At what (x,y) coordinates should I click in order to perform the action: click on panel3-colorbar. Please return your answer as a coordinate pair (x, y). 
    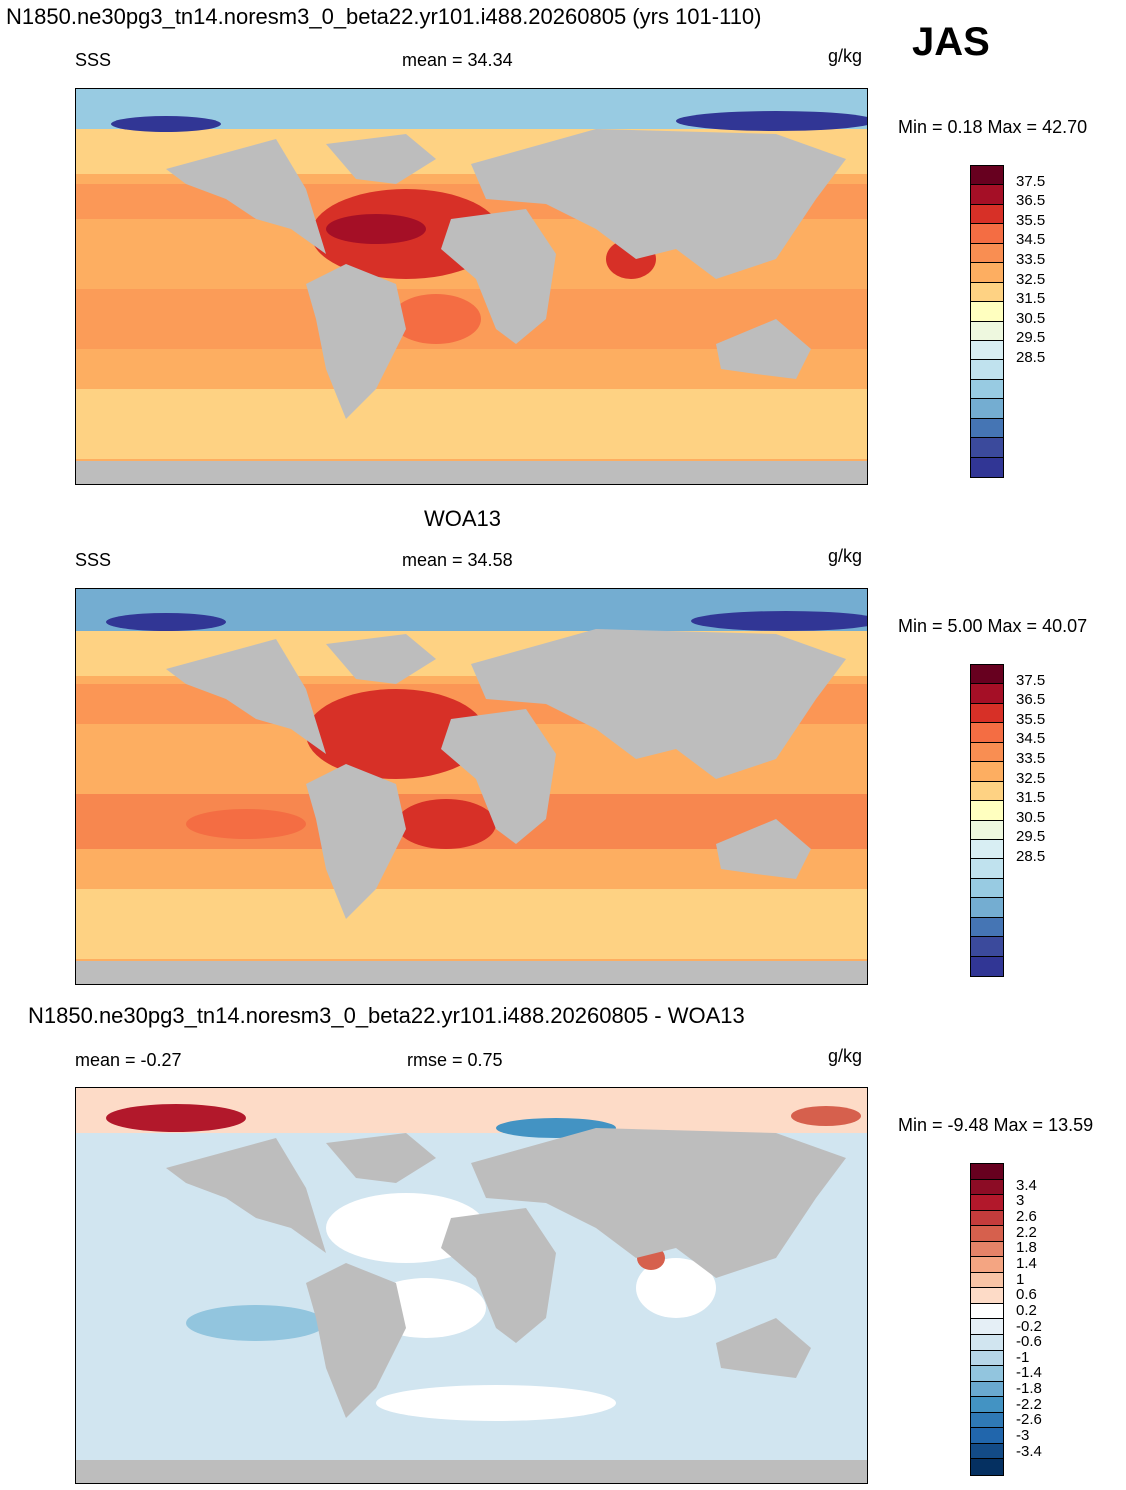
    Looking at the image, I should click on (987, 1319).